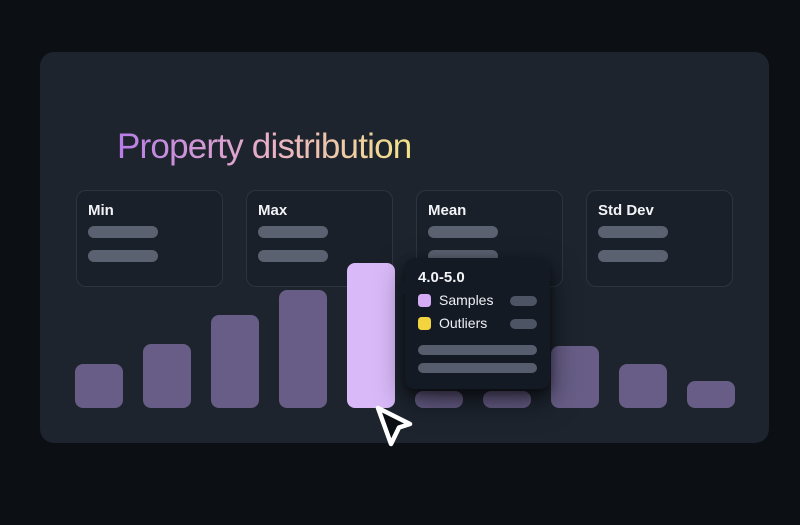 The width and height of the screenshot is (800, 525). I want to click on outliers-swatch-icon, so click(424, 323).